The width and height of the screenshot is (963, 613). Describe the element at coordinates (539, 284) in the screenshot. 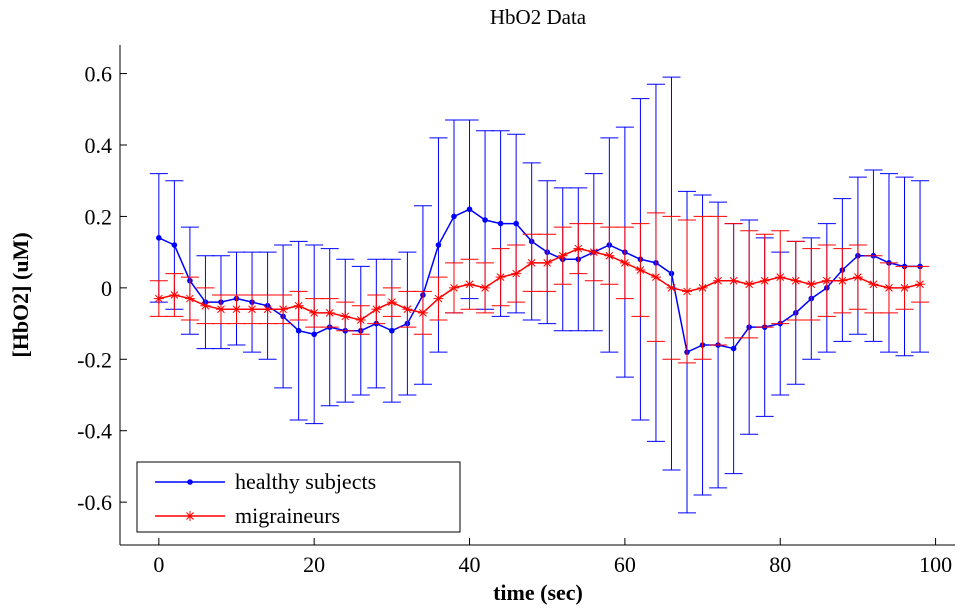

I see `series-line` at that location.